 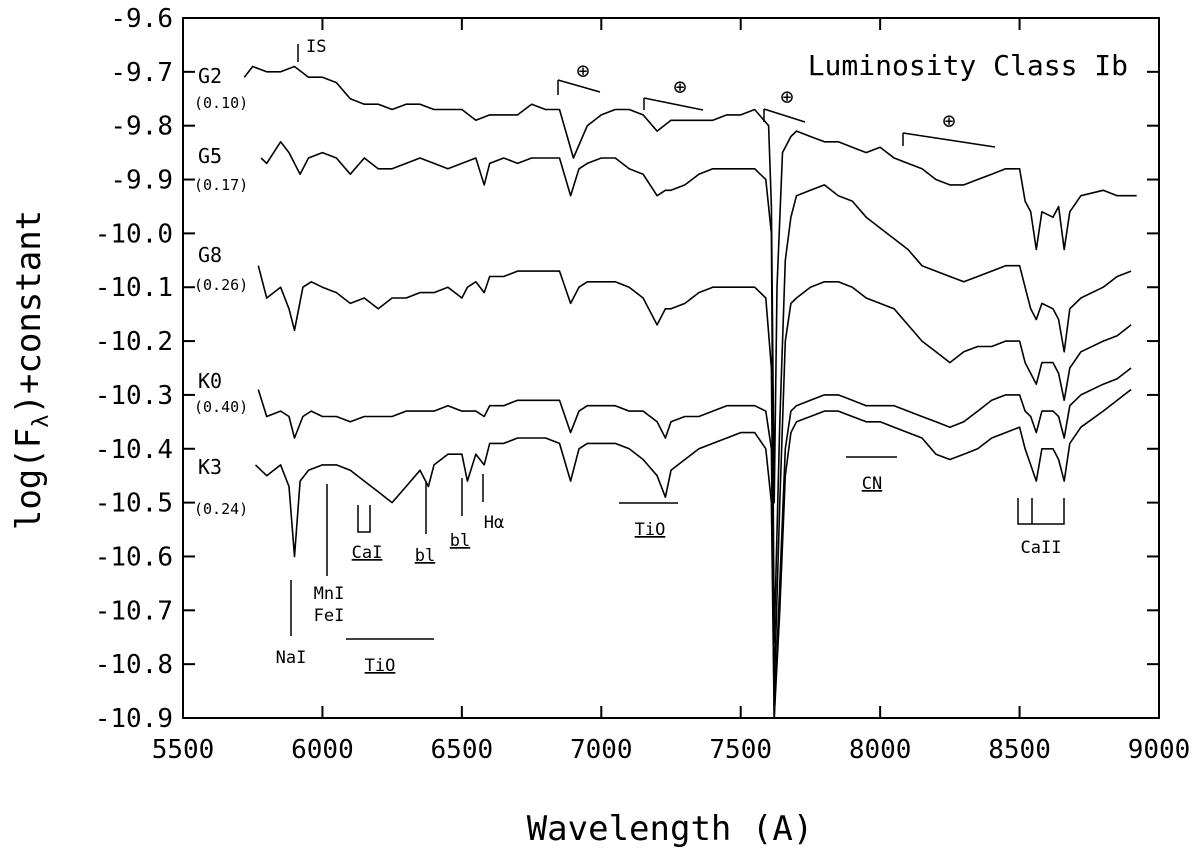 What do you see at coordinates (134, 557) in the screenshot?
I see `y-tick-label: -10.6` at bounding box center [134, 557].